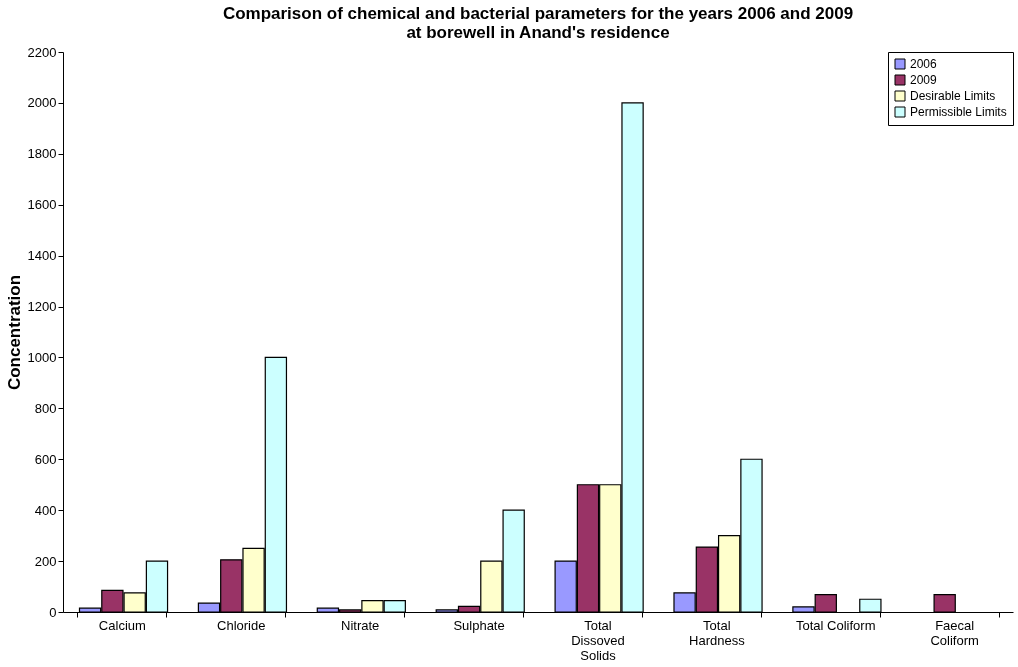  Describe the element at coordinates (53, 612) in the screenshot. I see `y-tick-label: 0` at that location.